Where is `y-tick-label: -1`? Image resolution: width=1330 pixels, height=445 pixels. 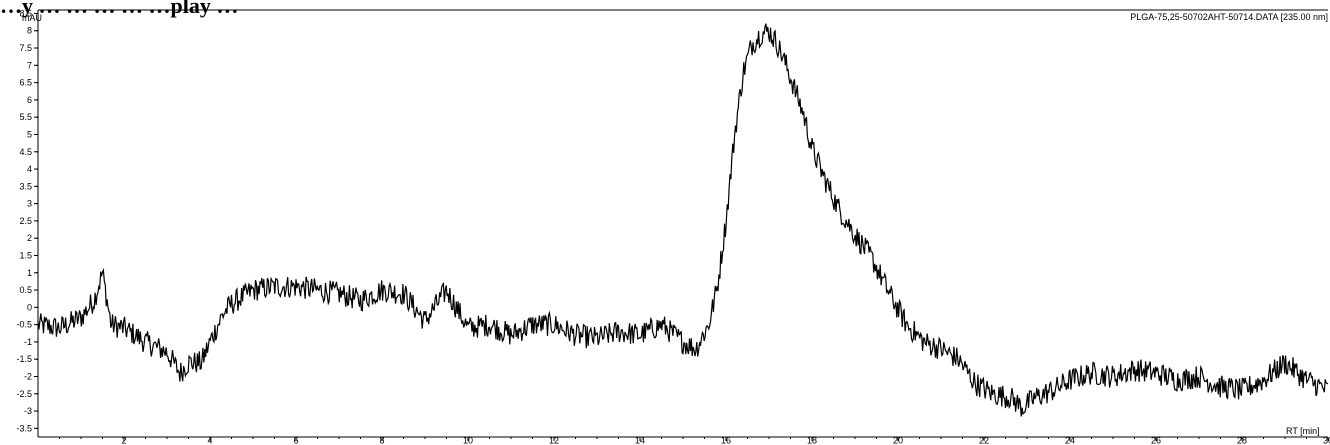 y-tick-label: -1 is located at coordinates (28, 342).